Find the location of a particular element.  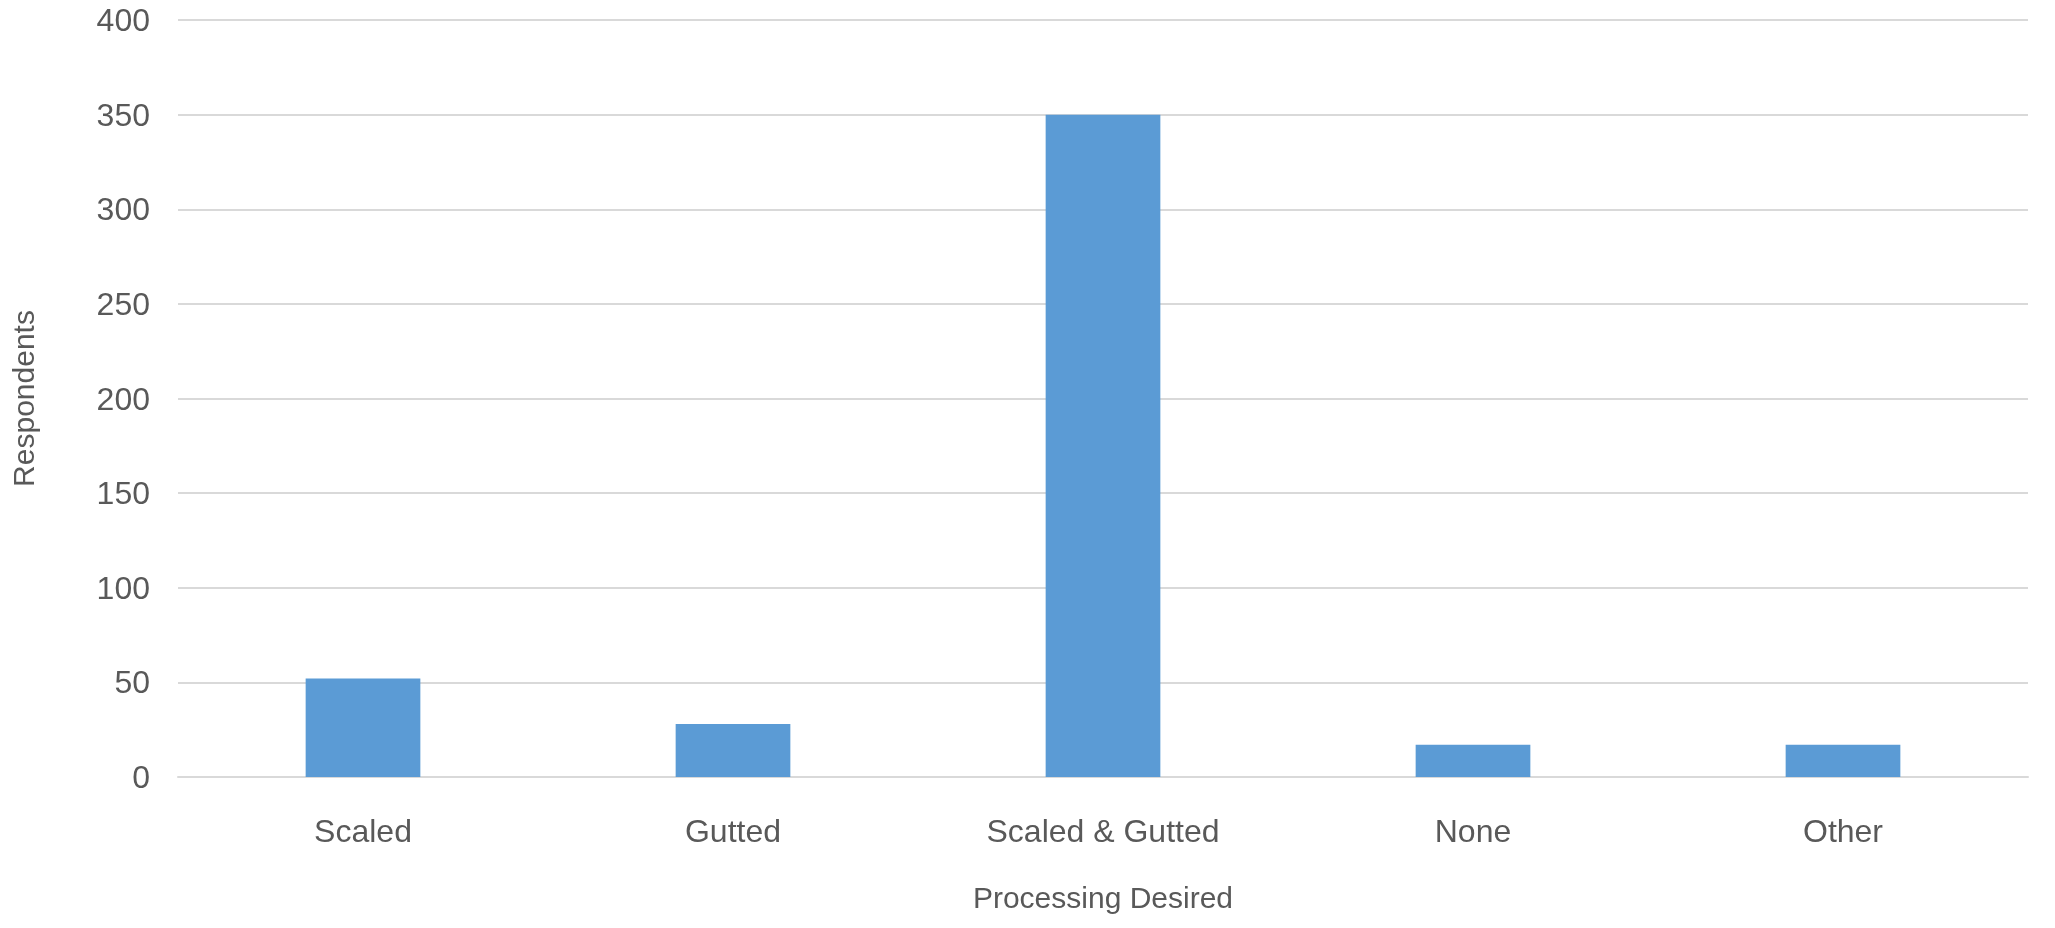

x-tick-label: Scaled & Gutted is located at coordinates (1103, 831).